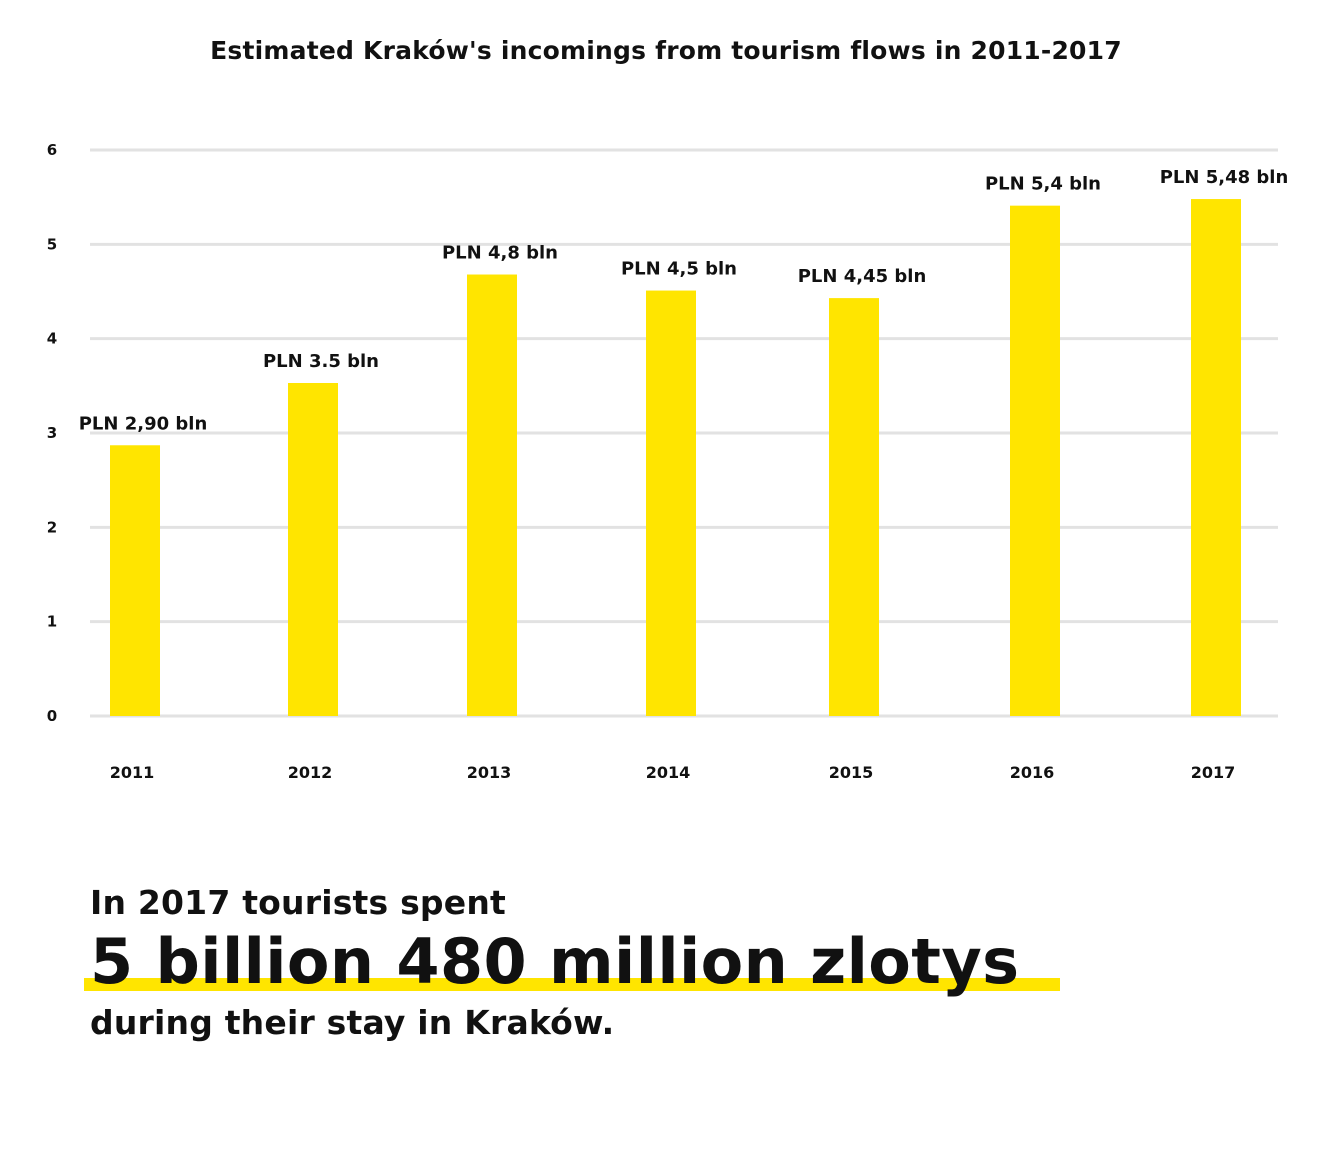 Image resolution: width=1332 pixels, height=1153 pixels. I want to click on bar-2012, so click(313, 549).